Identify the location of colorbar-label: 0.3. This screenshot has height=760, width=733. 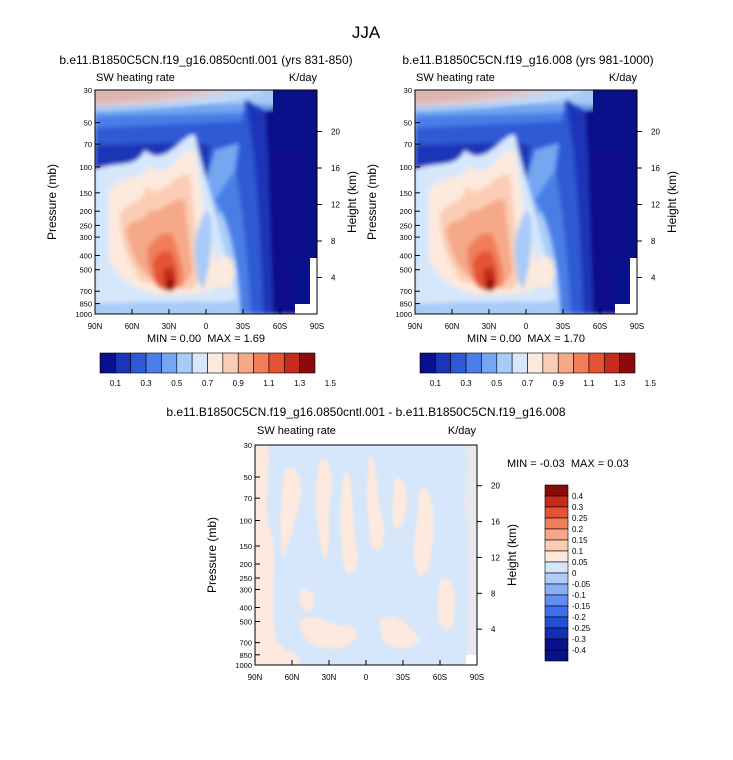
(578, 507).